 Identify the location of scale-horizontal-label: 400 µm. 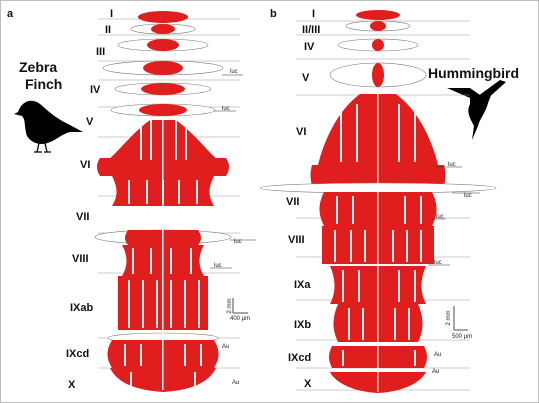
(240, 319).